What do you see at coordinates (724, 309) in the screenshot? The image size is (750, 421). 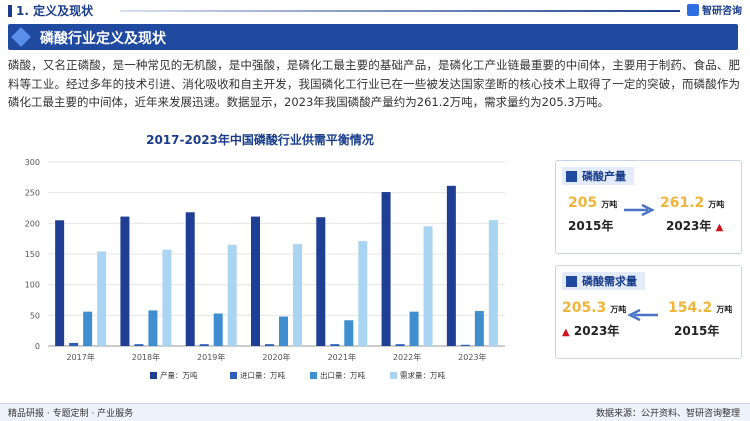 I see `demand-to-unit: 万吨` at bounding box center [724, 309].